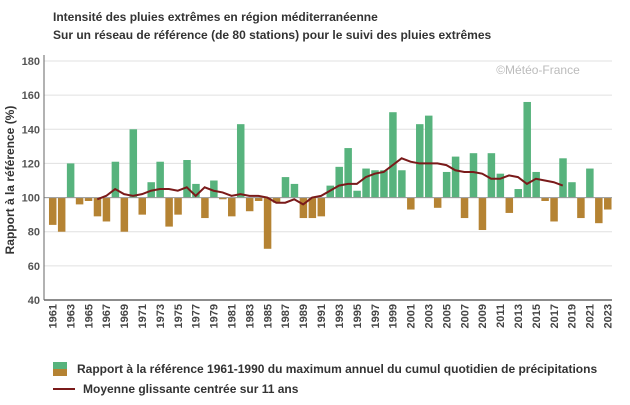 The image size is (630, 405). Describe the element at coordinates (393, 155) in the screenshot. I see `bar-1999` at that location.